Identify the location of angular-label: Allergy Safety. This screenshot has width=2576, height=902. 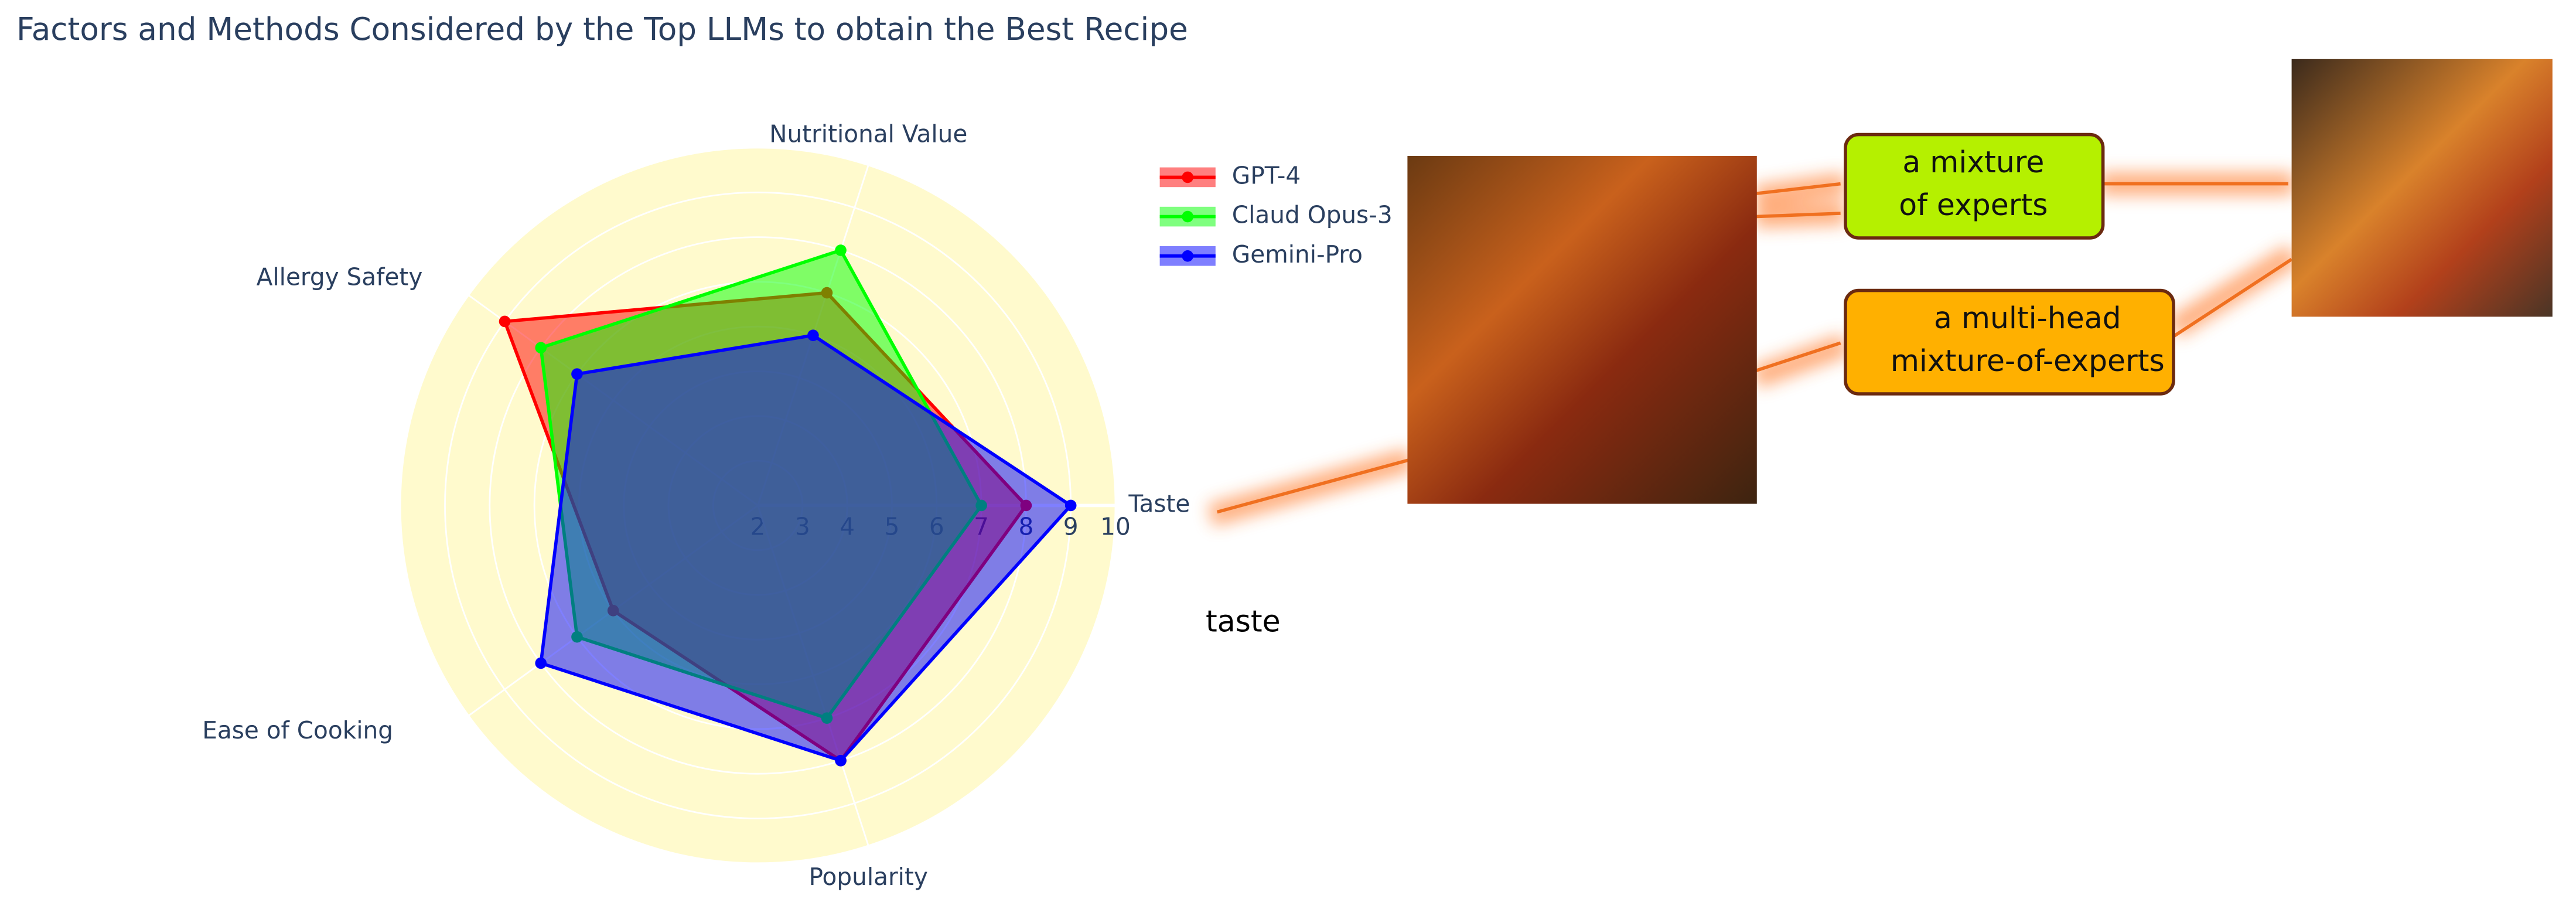
(340, 277).